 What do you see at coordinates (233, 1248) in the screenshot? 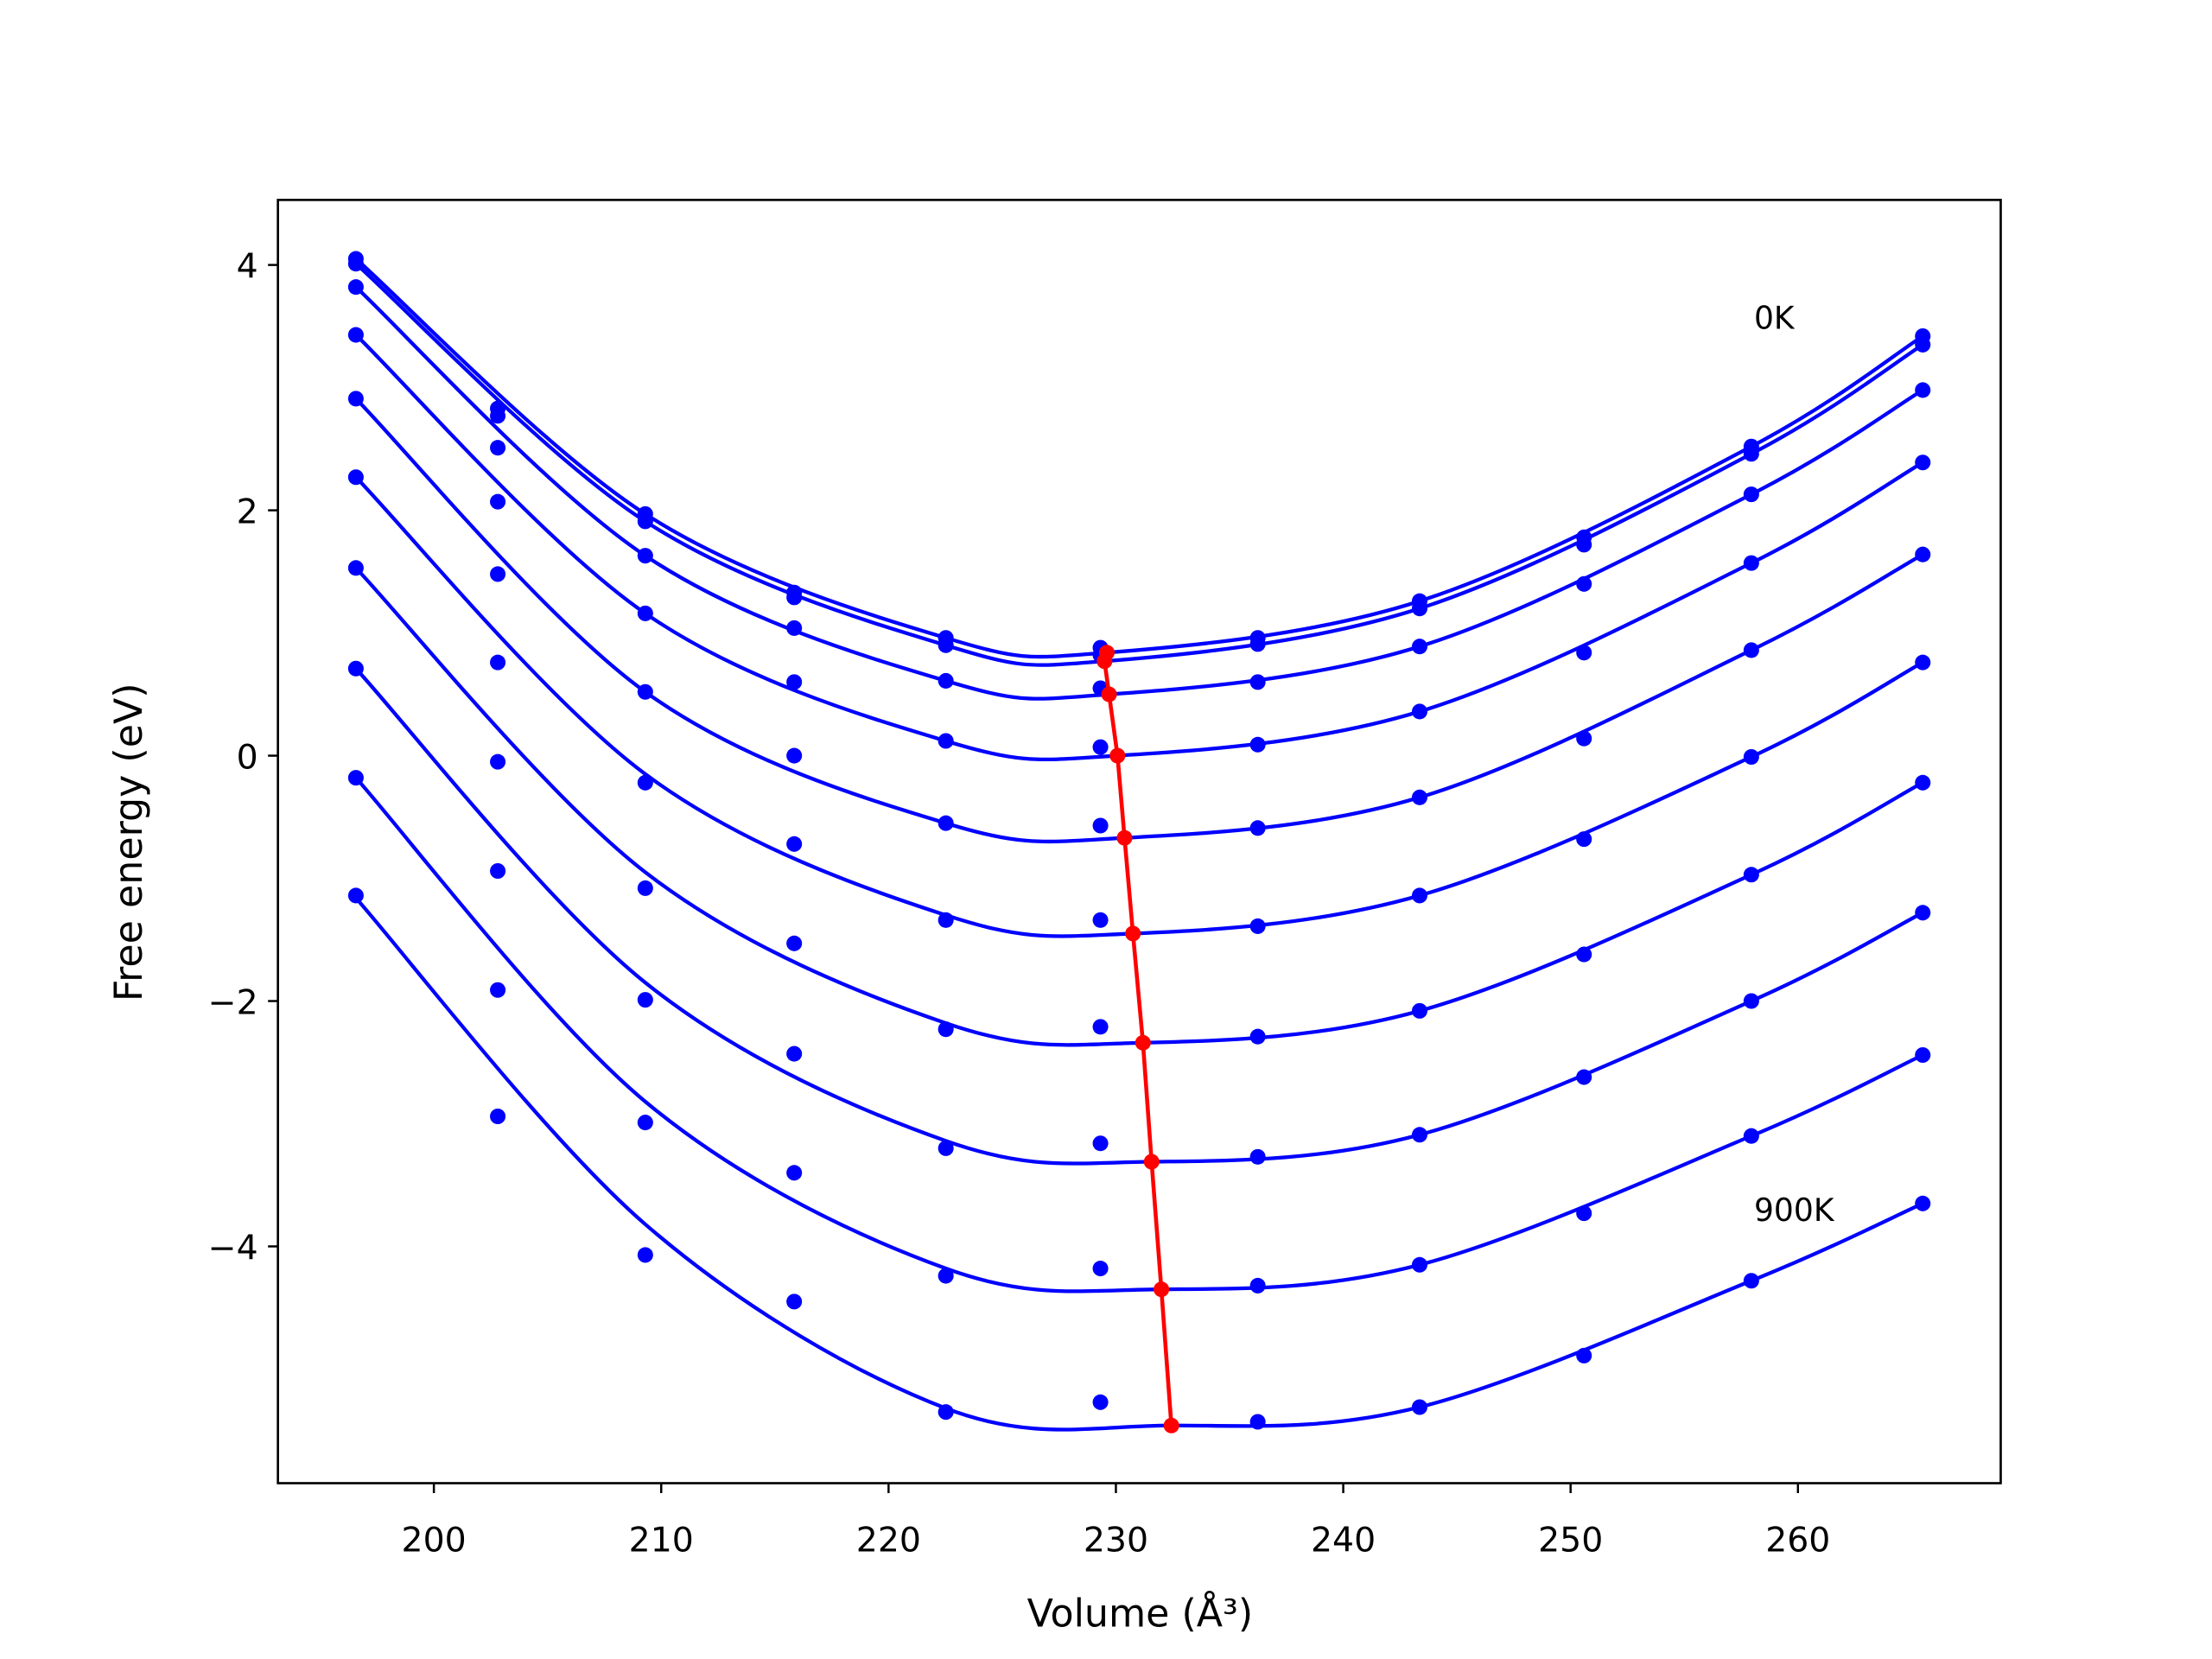
I see `y-tick-label: −4` at bounding box center [233, 1248].